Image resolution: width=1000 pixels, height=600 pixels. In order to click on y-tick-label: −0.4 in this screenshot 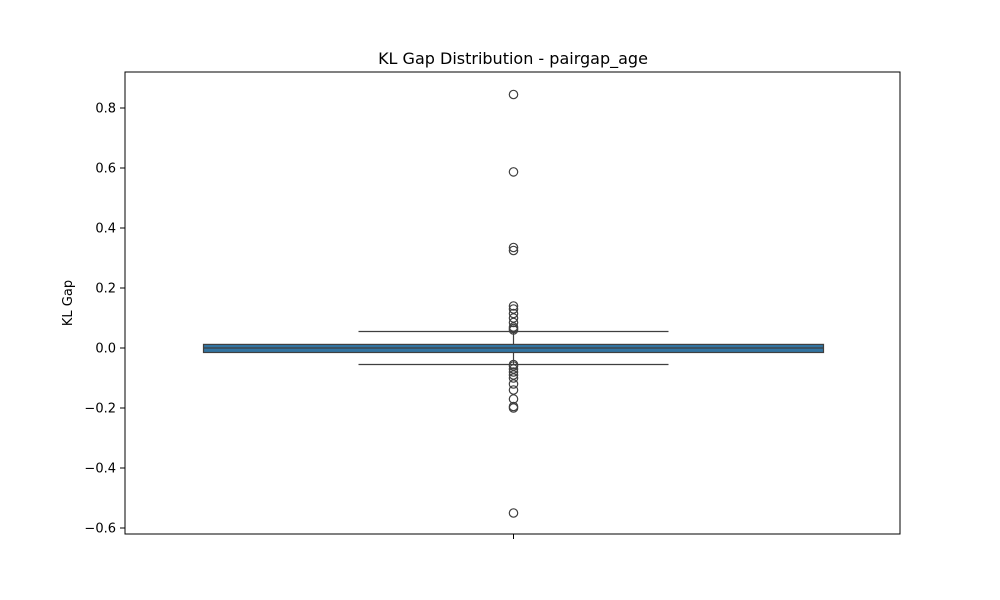, I will do `click(100, 469)`.